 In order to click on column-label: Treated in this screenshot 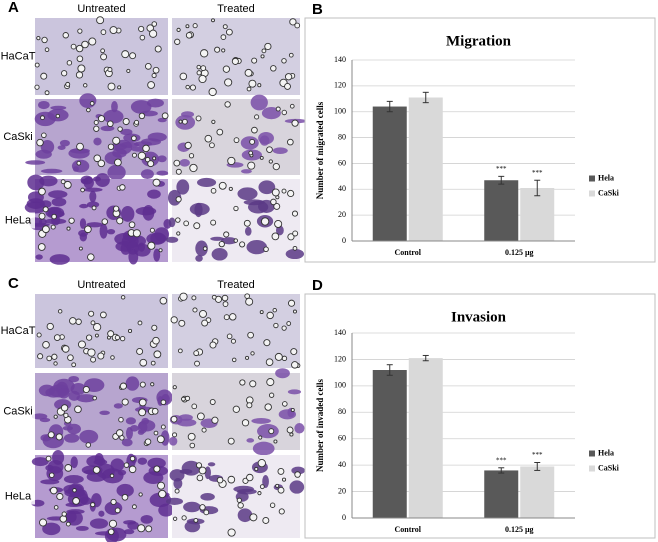, I will do `click(236, 285)`.